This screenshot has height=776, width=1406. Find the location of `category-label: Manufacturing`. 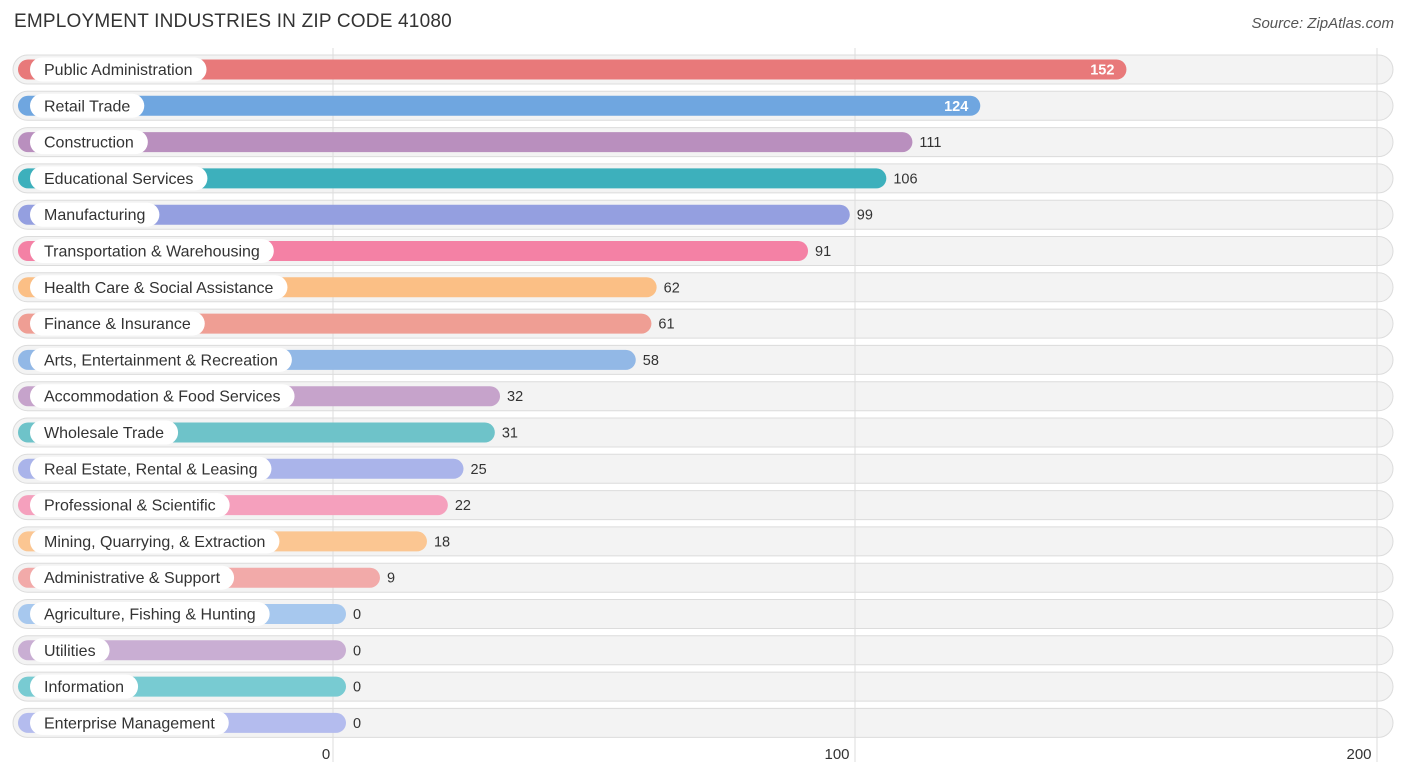

category-label: Manufacturing is located at coordinates (94, 215).